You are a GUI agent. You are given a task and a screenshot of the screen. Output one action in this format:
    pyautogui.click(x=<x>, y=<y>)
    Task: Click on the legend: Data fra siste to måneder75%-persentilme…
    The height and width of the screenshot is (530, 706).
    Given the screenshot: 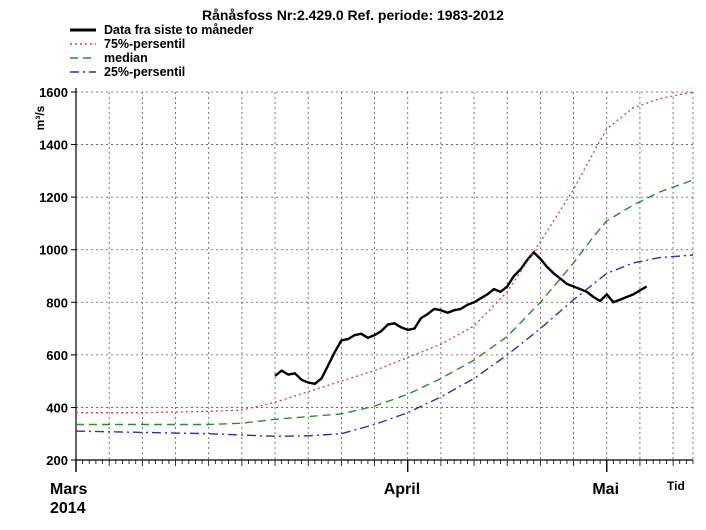 What is the action you would take?
    pyautogui.click(x=161, y=51)
    